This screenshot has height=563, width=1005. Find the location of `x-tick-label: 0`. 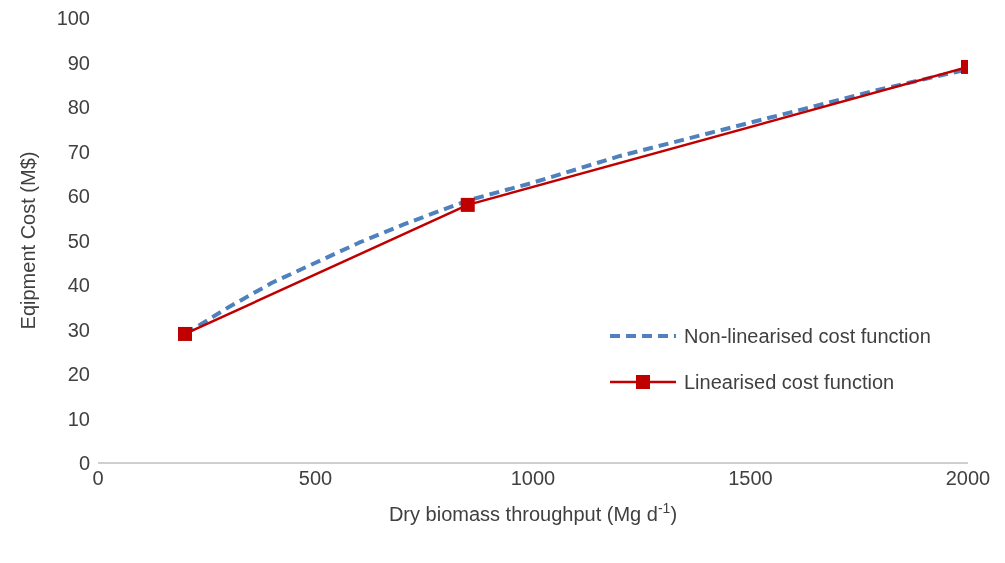

x-tick-label: 0 is located at coordinates (98, 478).